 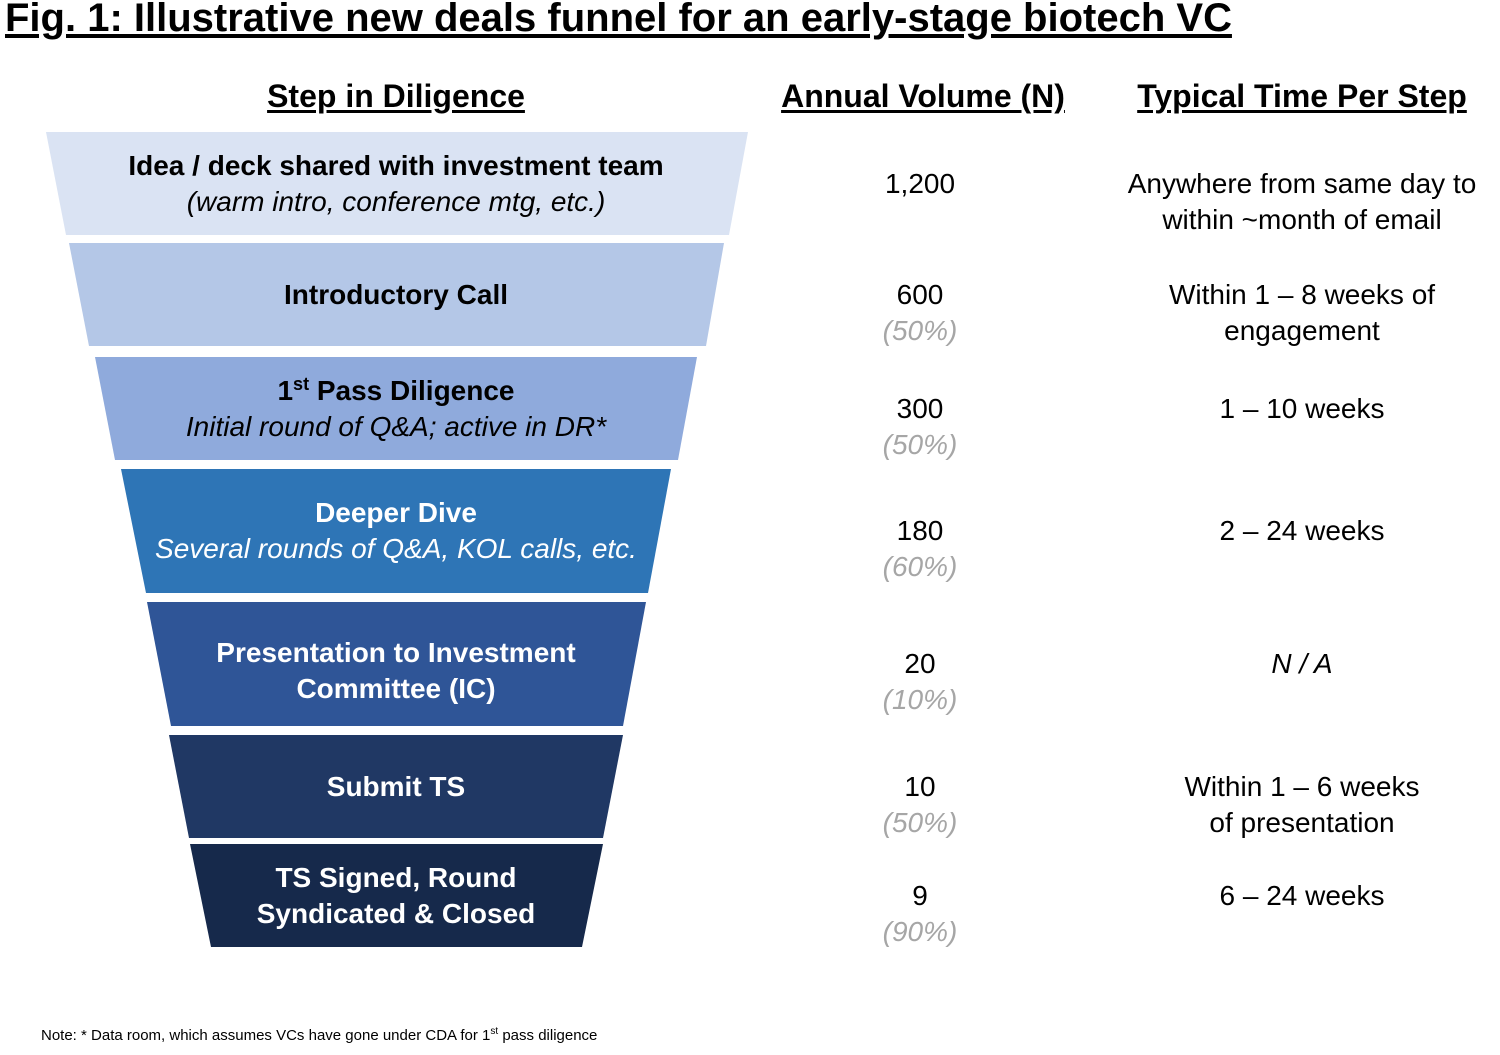 What do you see at coordinates (1302, 96) in the screenshot?
I see `header-typical-time: Typical Time Per Step` at bounding box center [1302, 96].